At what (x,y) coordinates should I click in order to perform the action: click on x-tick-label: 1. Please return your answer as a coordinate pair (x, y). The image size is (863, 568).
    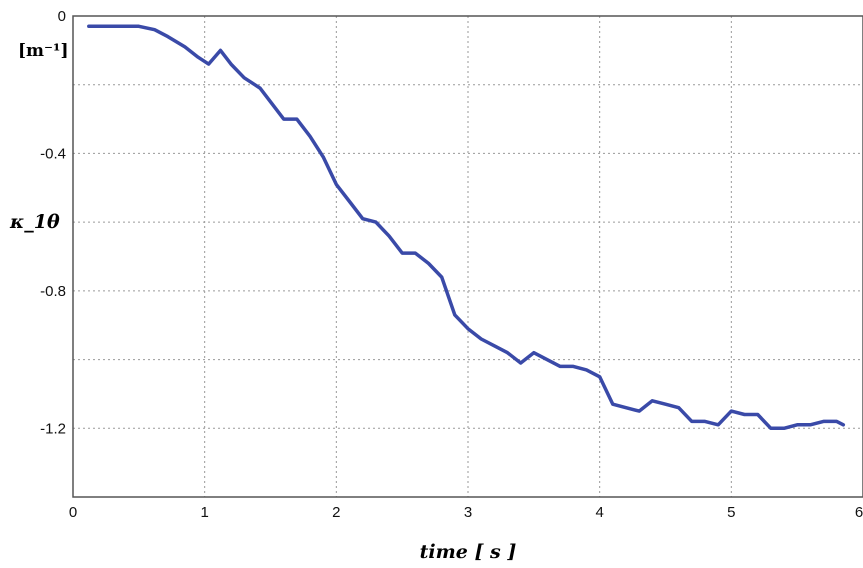
    Looking at the image, I should click on (204, 512).